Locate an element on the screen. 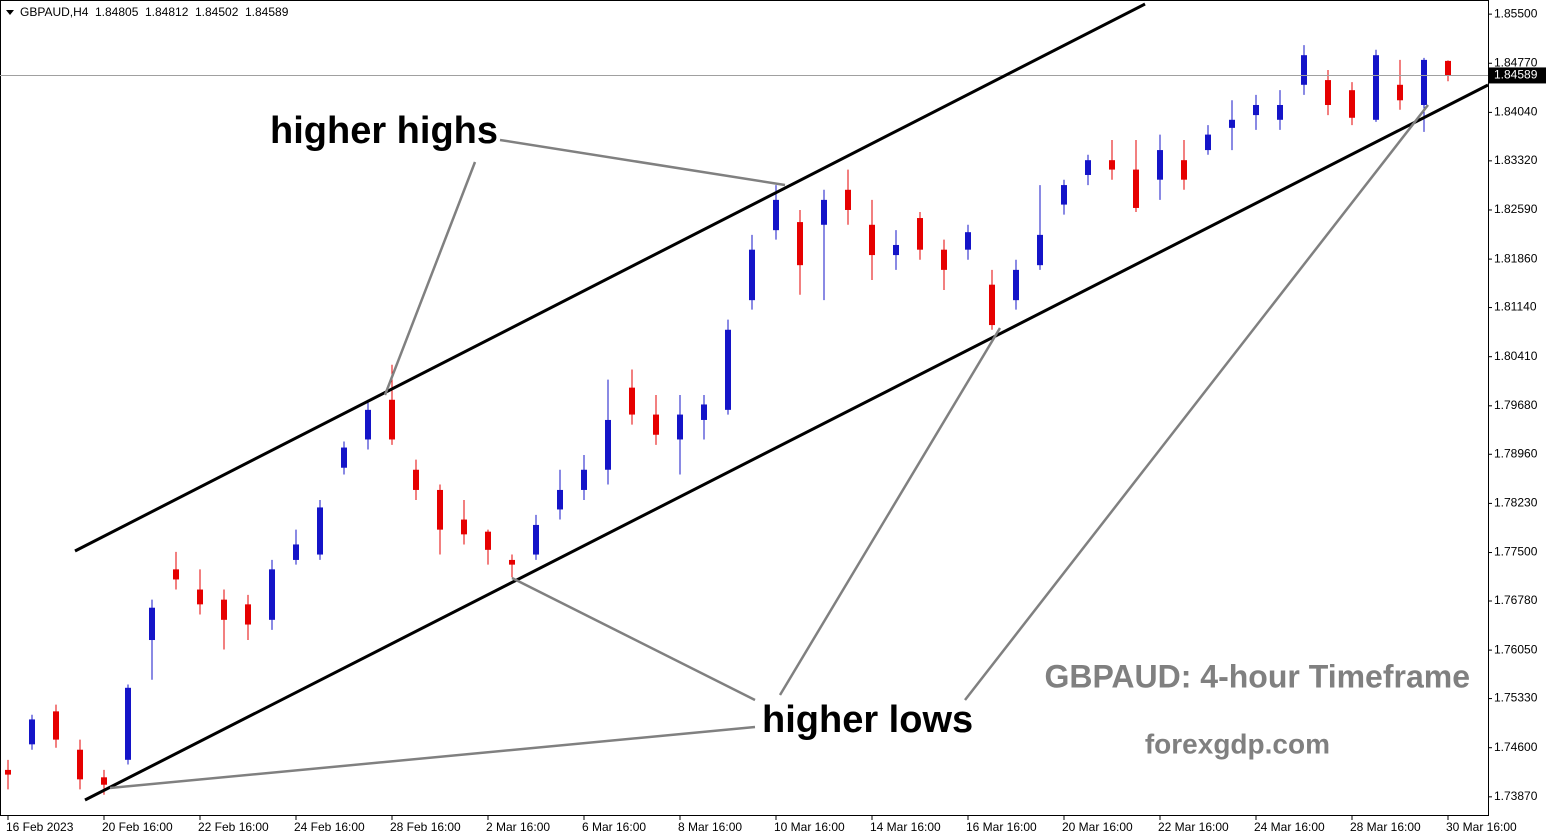  header-arrow is located at coordinates (10, 12).